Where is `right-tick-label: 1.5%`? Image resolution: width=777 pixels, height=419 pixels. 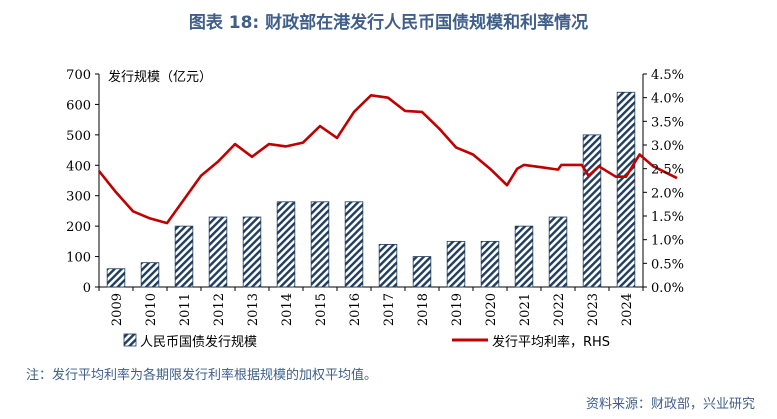 right-tick-label: 1.5% is located at coordinates (667, 217).